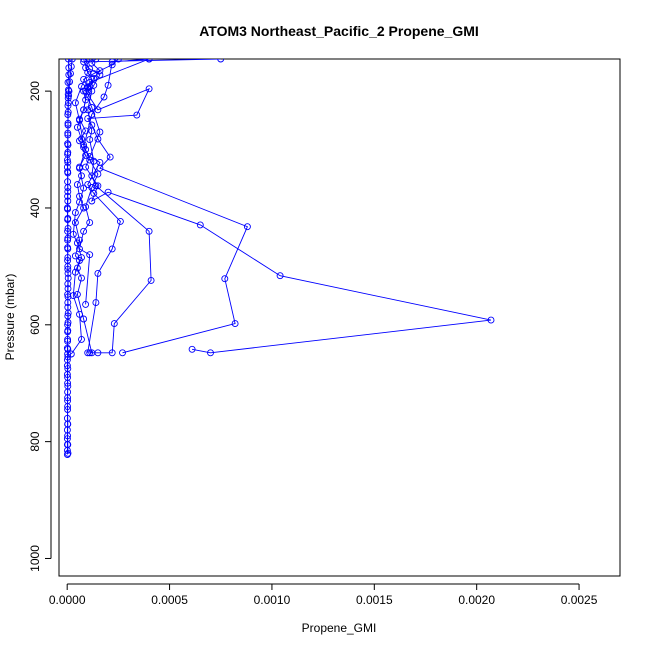 This screenshot has height=650, width=650. Describe the element at coordinates (339, 628) in the screenshot. I see `x-axis-label: Propene_GMI` at that location.